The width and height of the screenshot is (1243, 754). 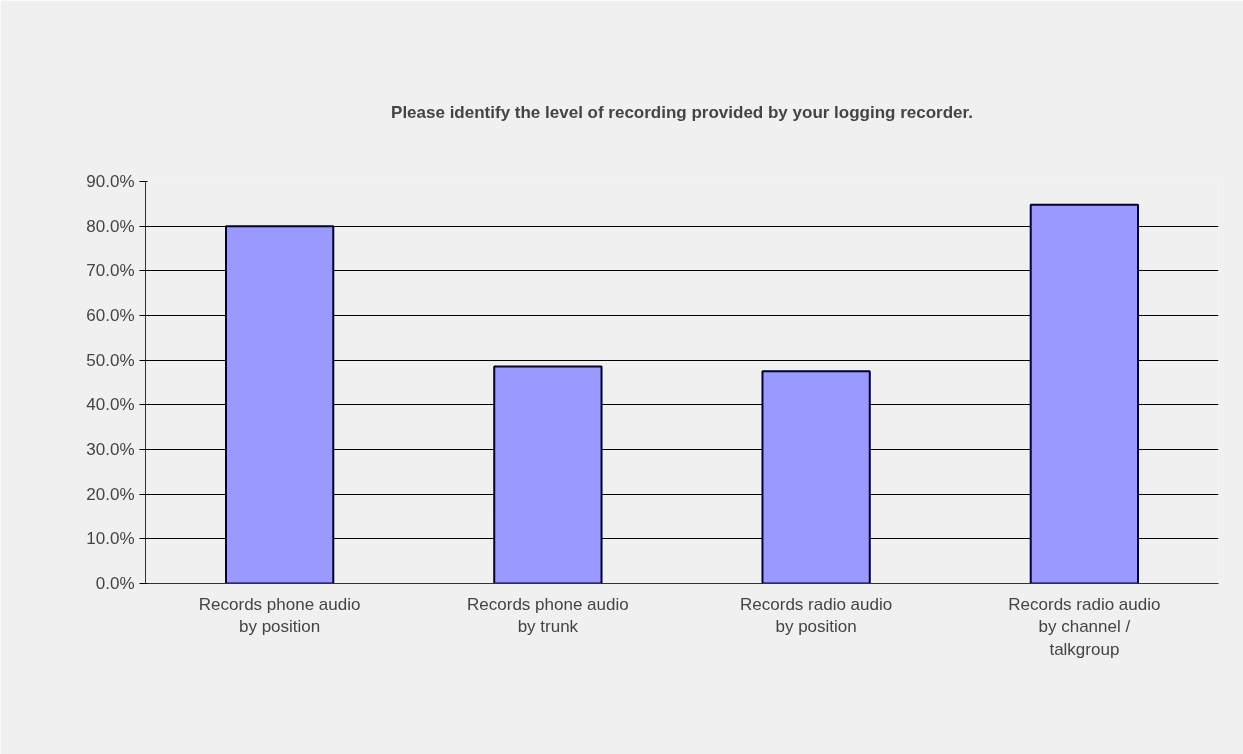 What do you see at coordinates (682, 112) in the screenshot?
I see `chart-title: Please identify the level of recording provided by your logging recorder.` at bounding box center [682, 112].